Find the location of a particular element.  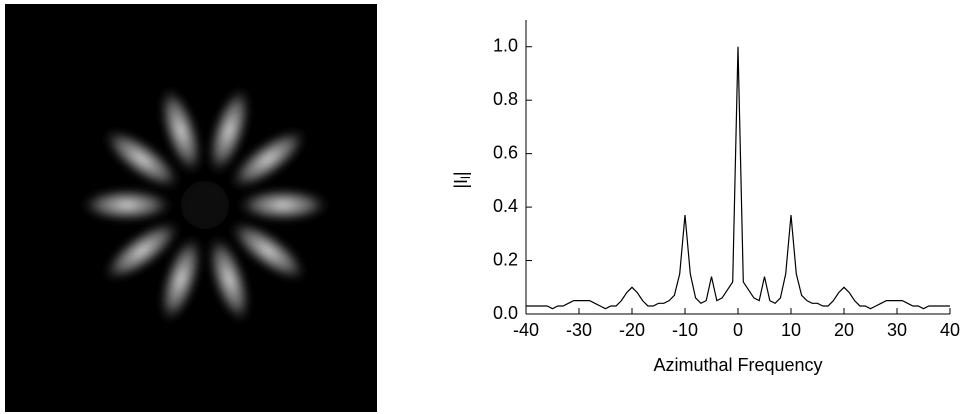

y-tick-label: 0.0 is located at coordinates (505, 313).